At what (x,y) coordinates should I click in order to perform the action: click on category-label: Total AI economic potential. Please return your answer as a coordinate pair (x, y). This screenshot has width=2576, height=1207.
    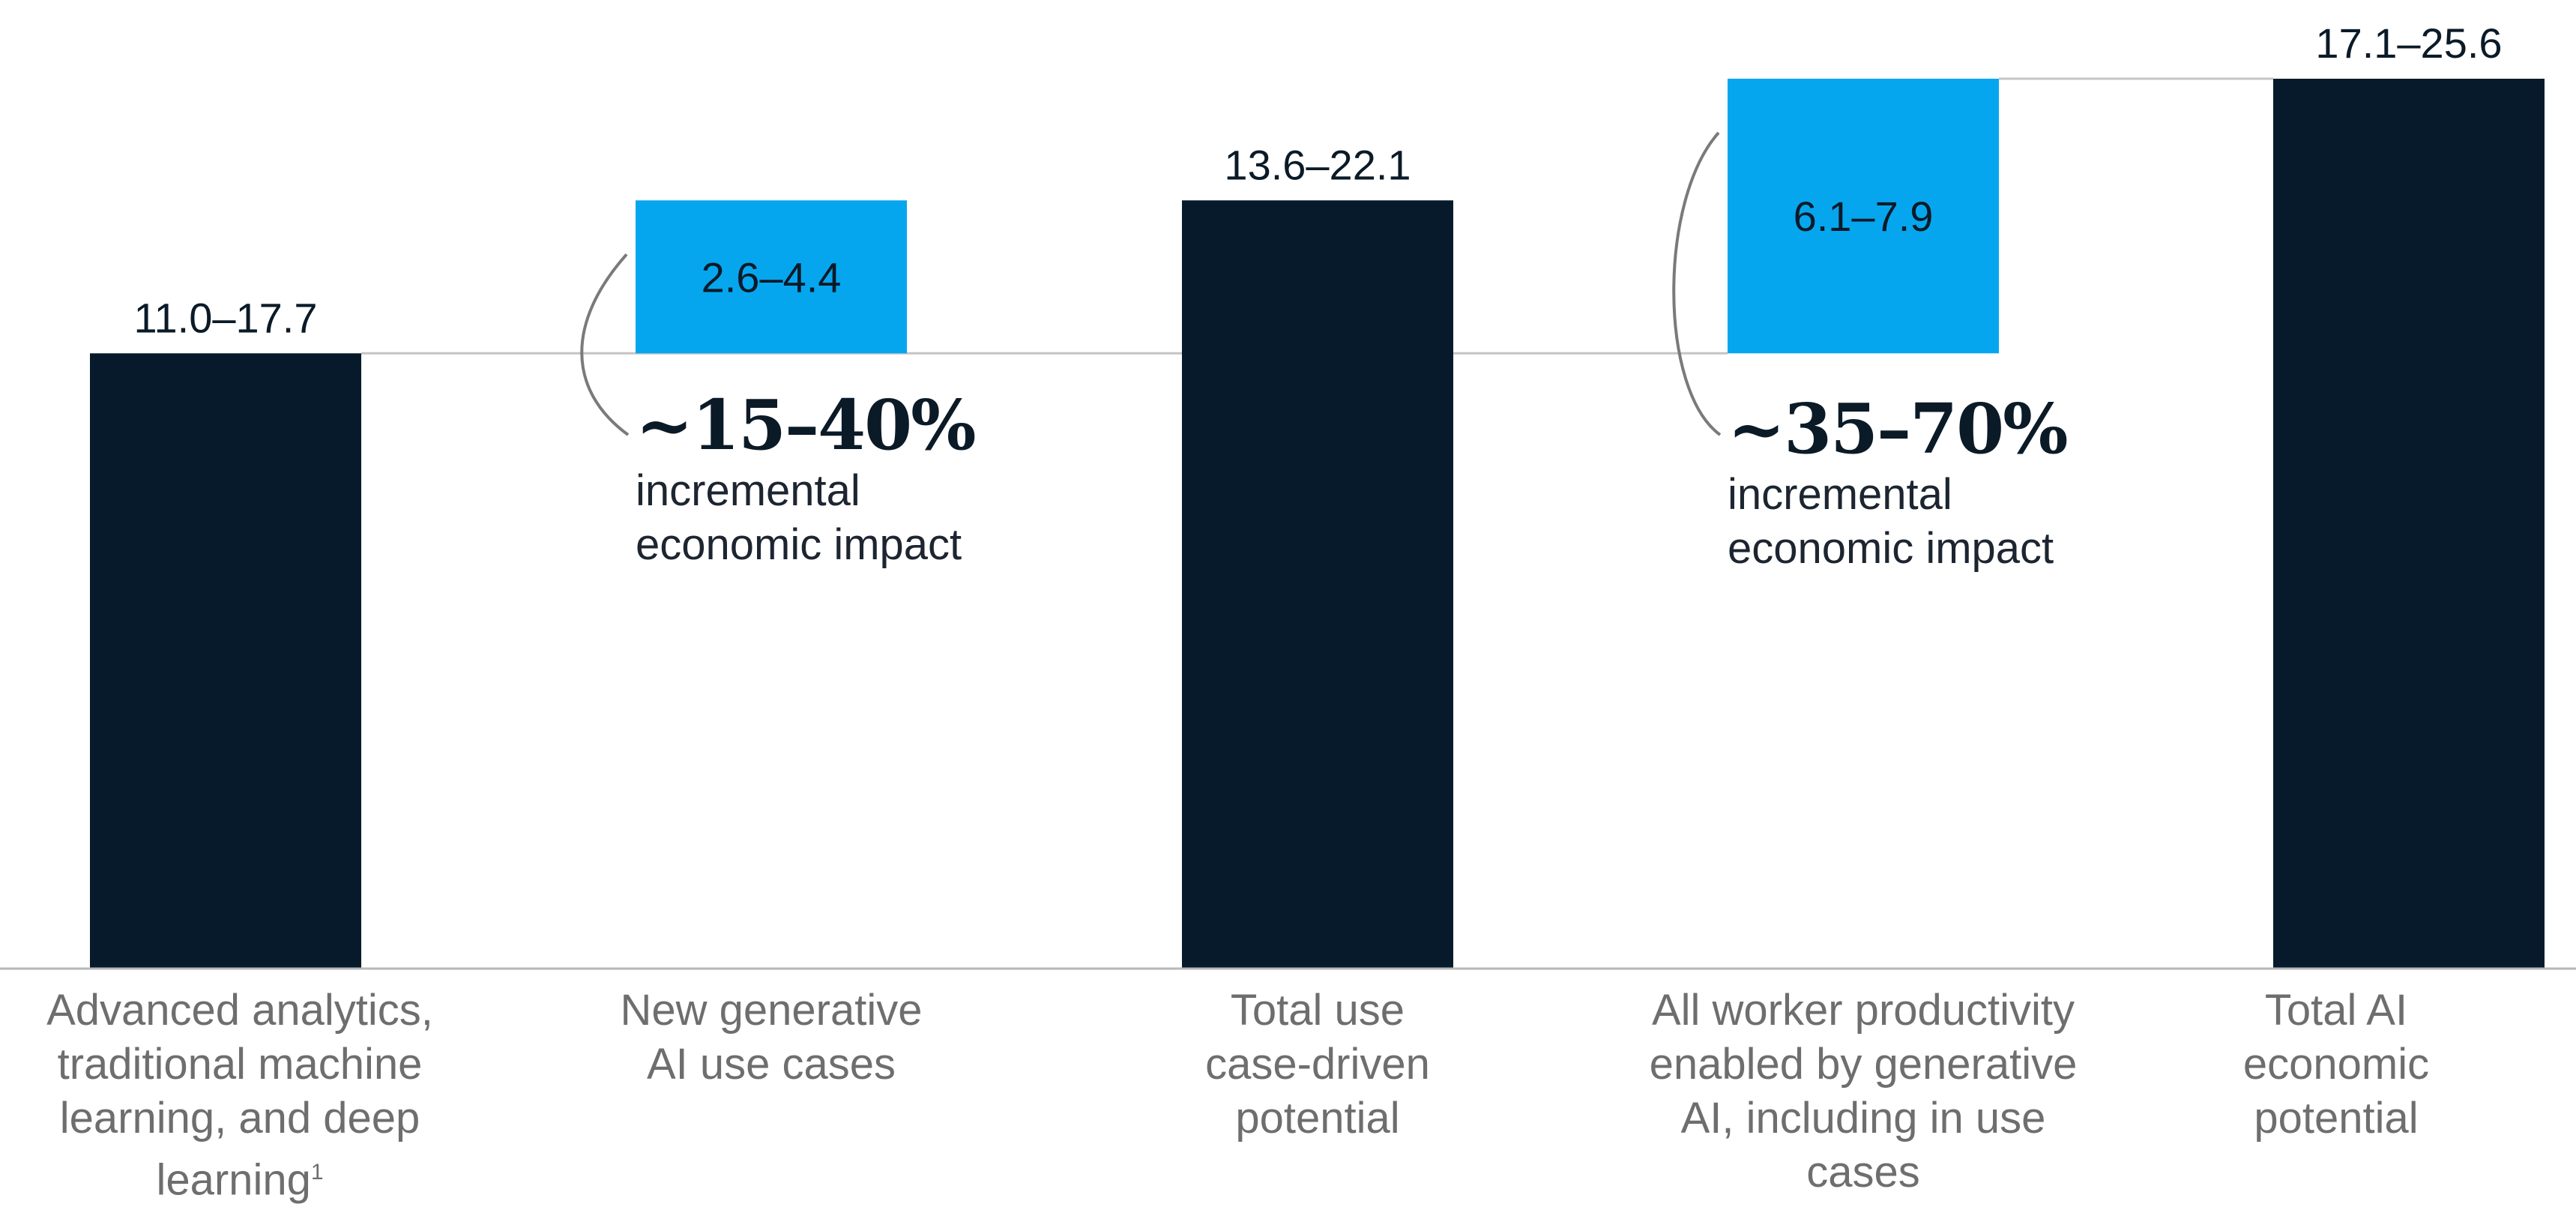
    Looking at the image, I should click on (2336, 1065).